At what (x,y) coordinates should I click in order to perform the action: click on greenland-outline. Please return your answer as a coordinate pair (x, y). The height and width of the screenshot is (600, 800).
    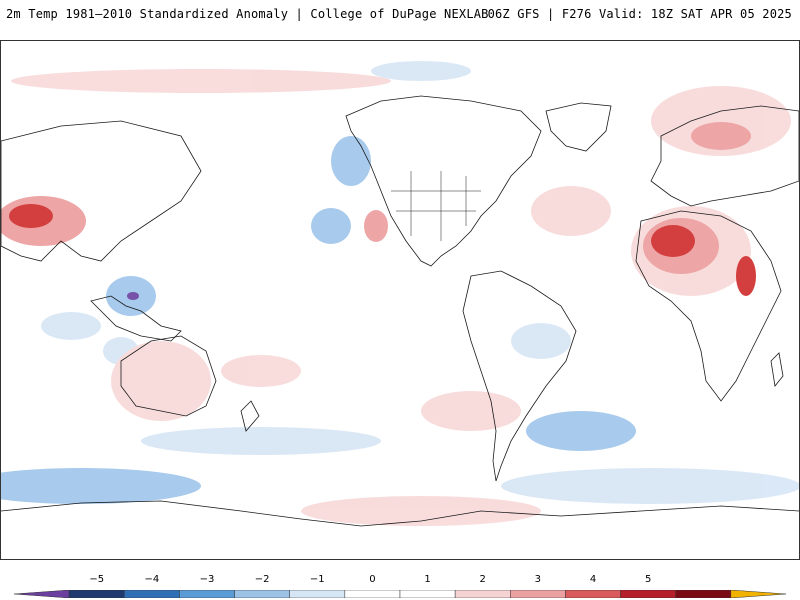
    Looking at the image, I should click on (578, 127).